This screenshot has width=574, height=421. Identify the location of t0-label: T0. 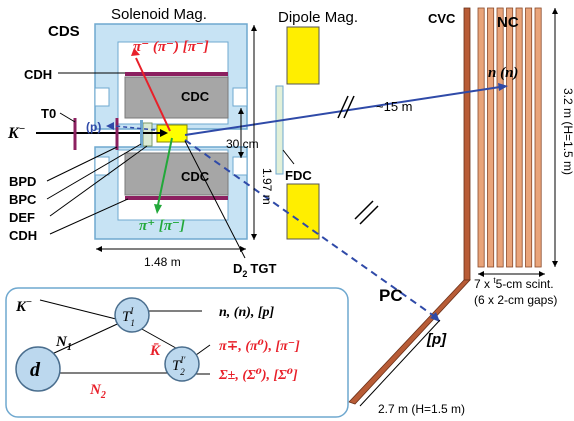
(48, 113).